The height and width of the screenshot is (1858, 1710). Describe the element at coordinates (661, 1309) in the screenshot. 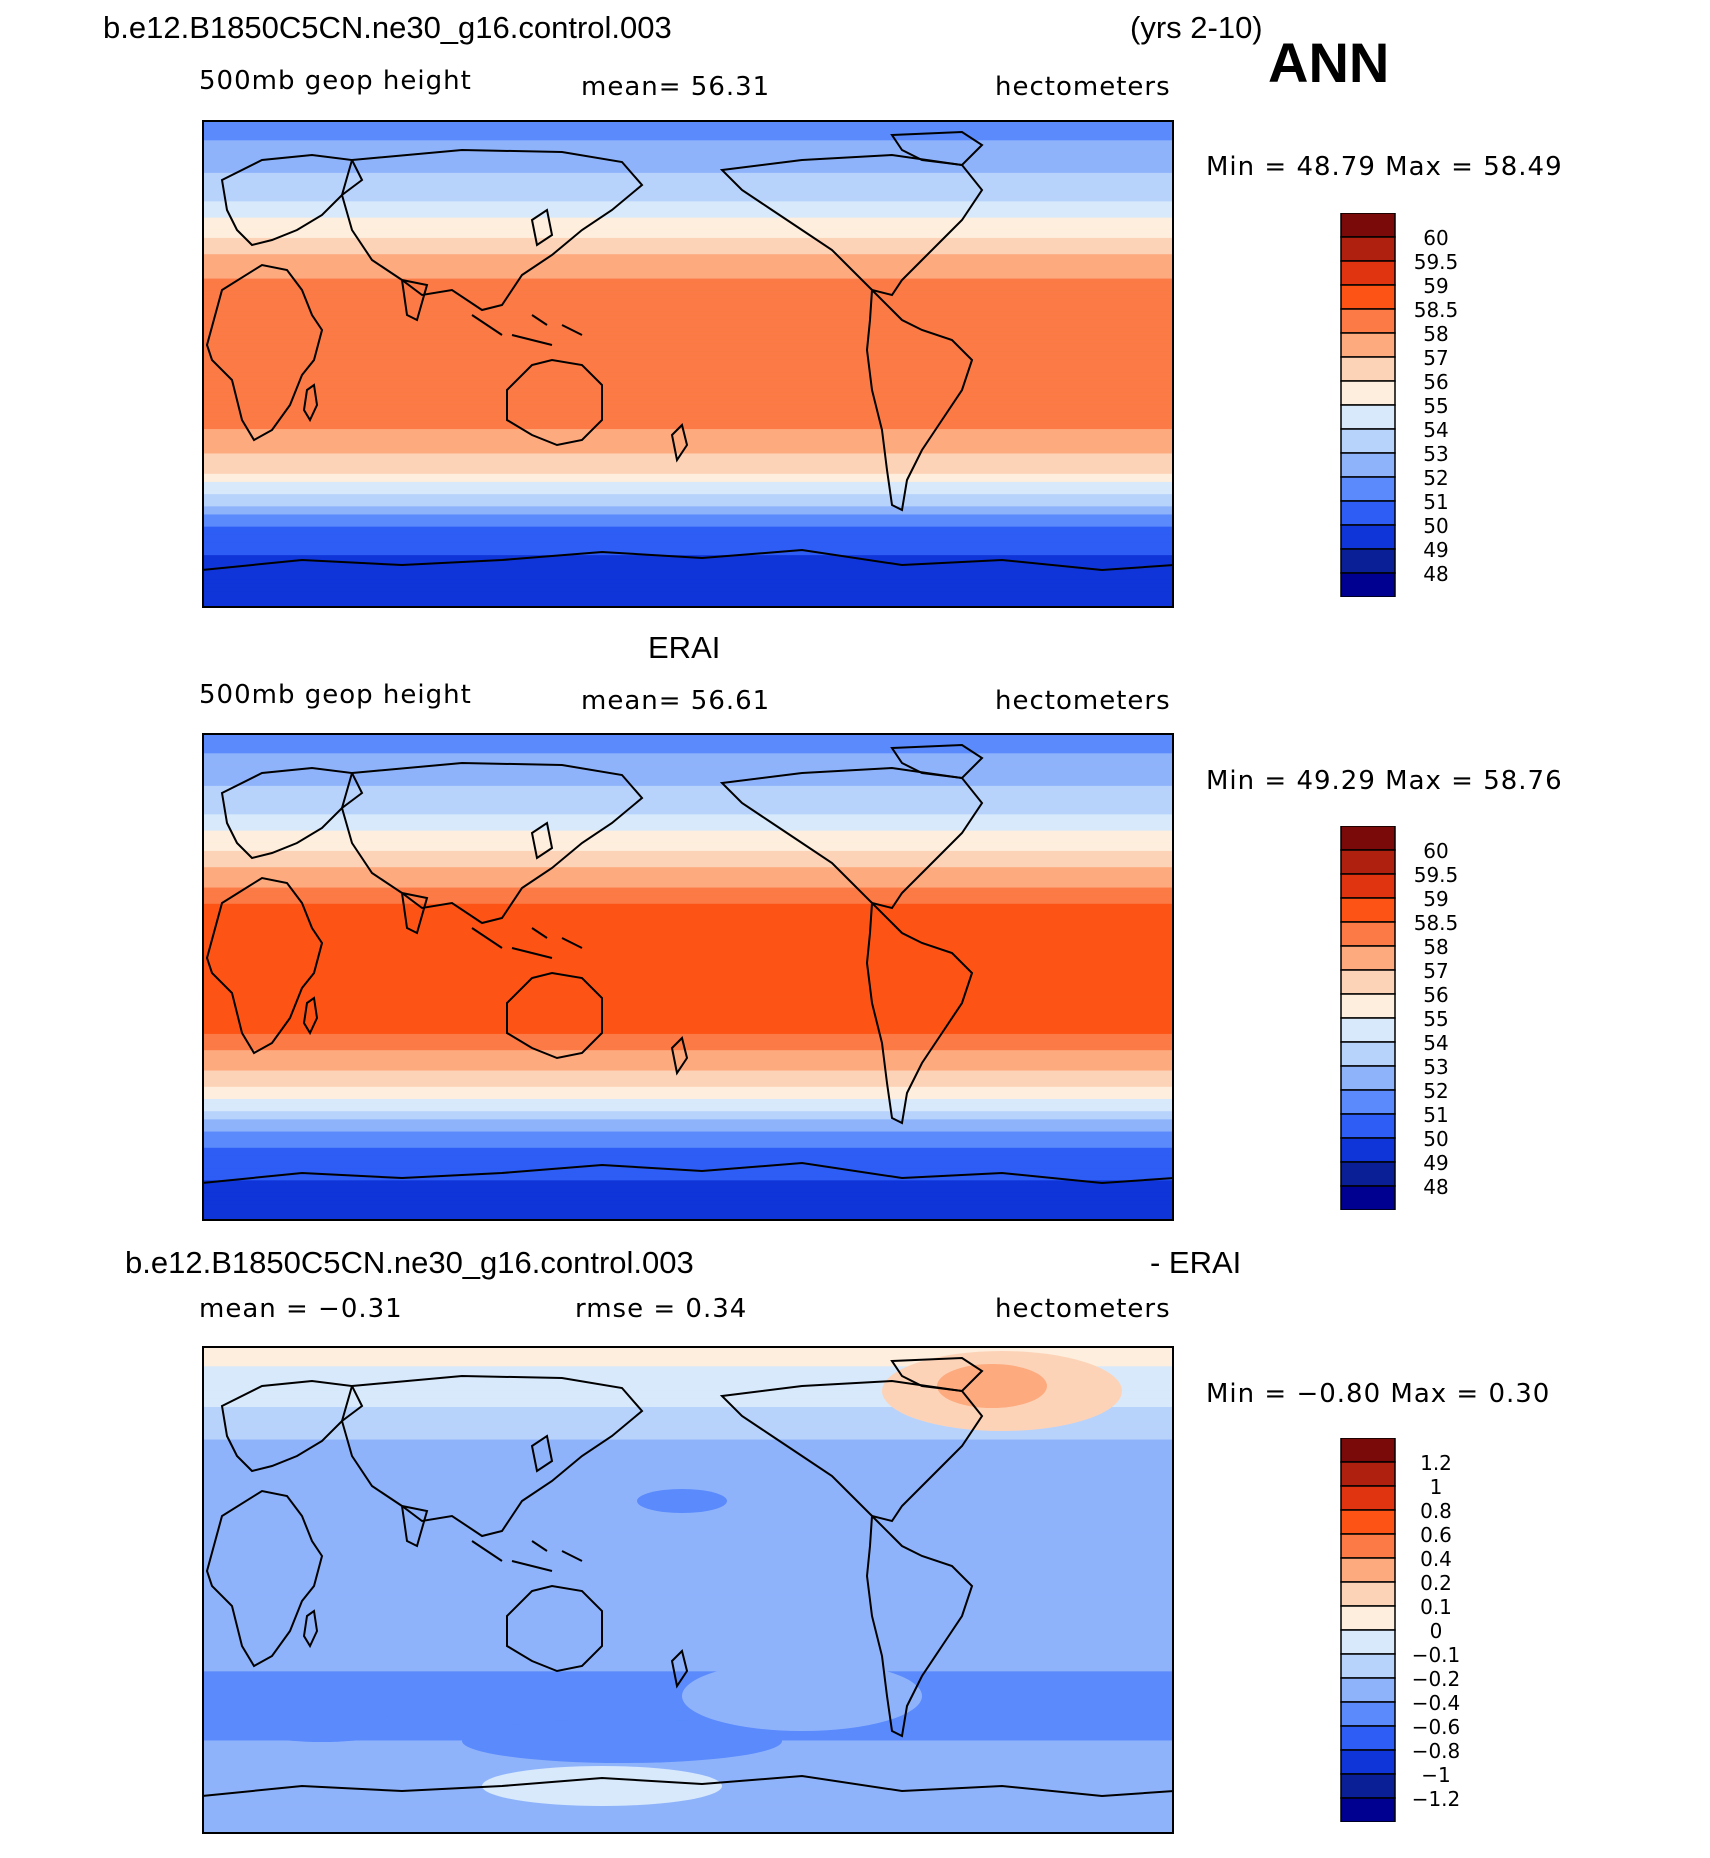

I see `panel3-rmse-label: rmse = 0.34` at that location.